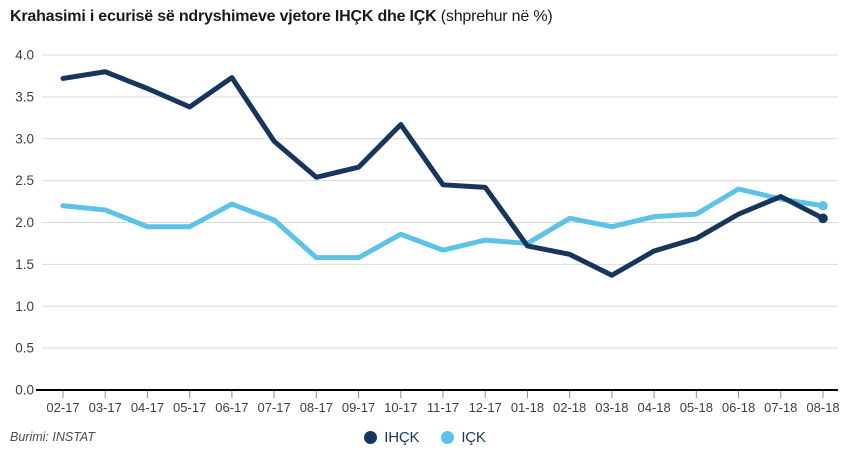  Describe the element at coordinates (24, 348) in the screenshot. I see `y-axis-label: 0.5` at that location.